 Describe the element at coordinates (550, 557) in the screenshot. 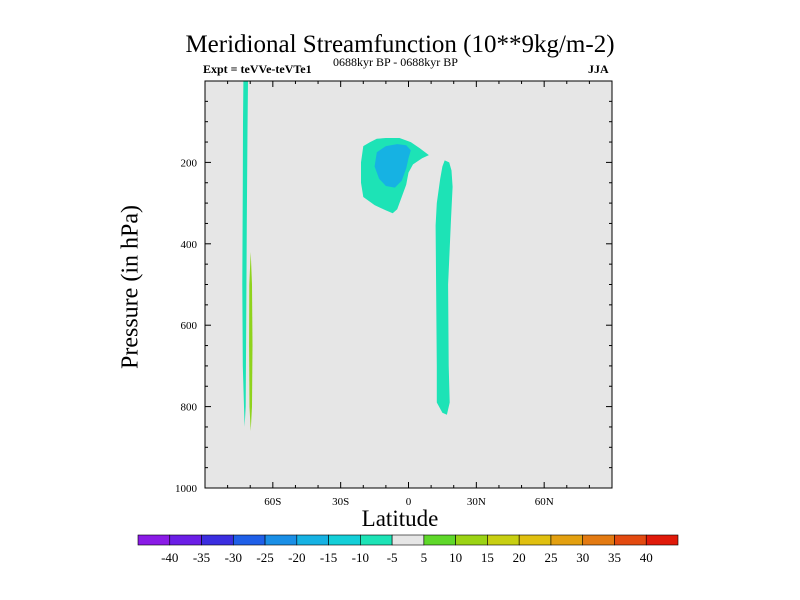

I see `colorbar-label: 25` at that location.